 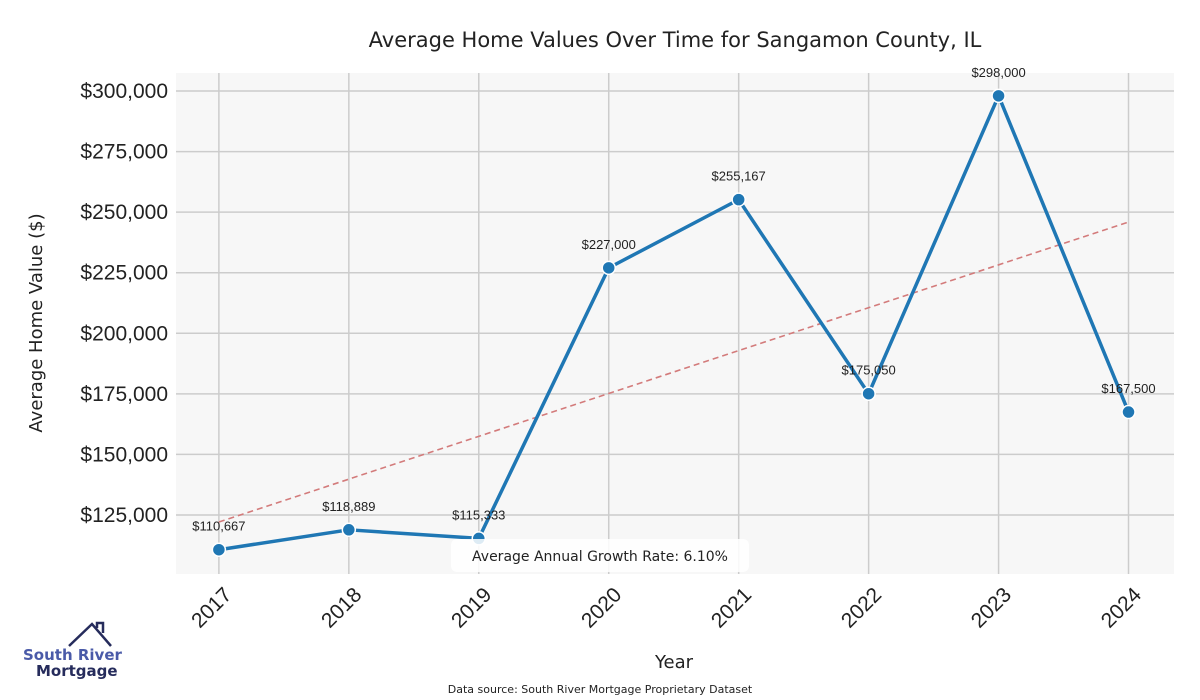 I want to click on data-label: $118,889, so click(x=348, y=506).